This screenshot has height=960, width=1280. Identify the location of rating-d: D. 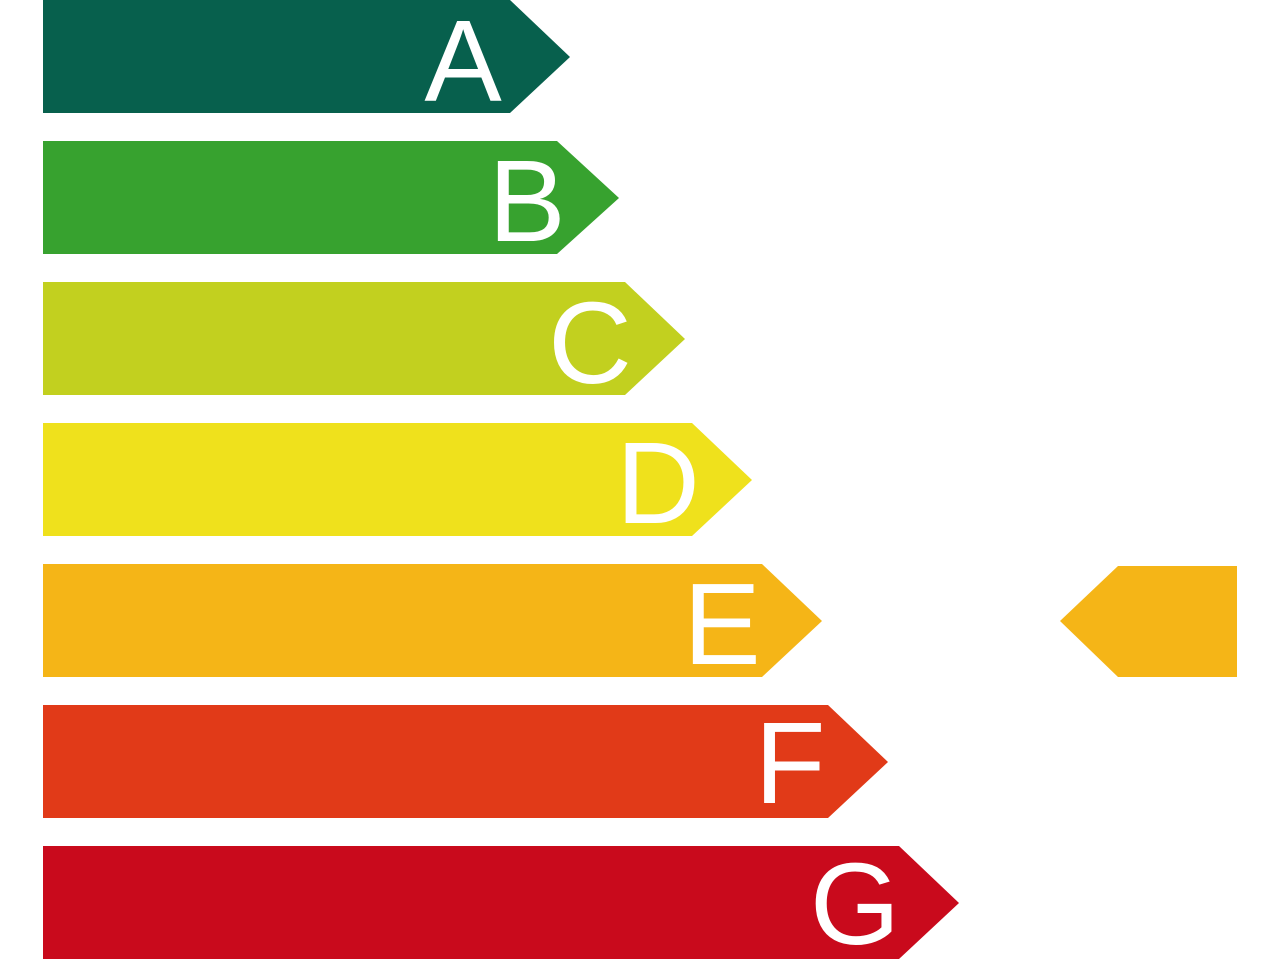
(397, 483).